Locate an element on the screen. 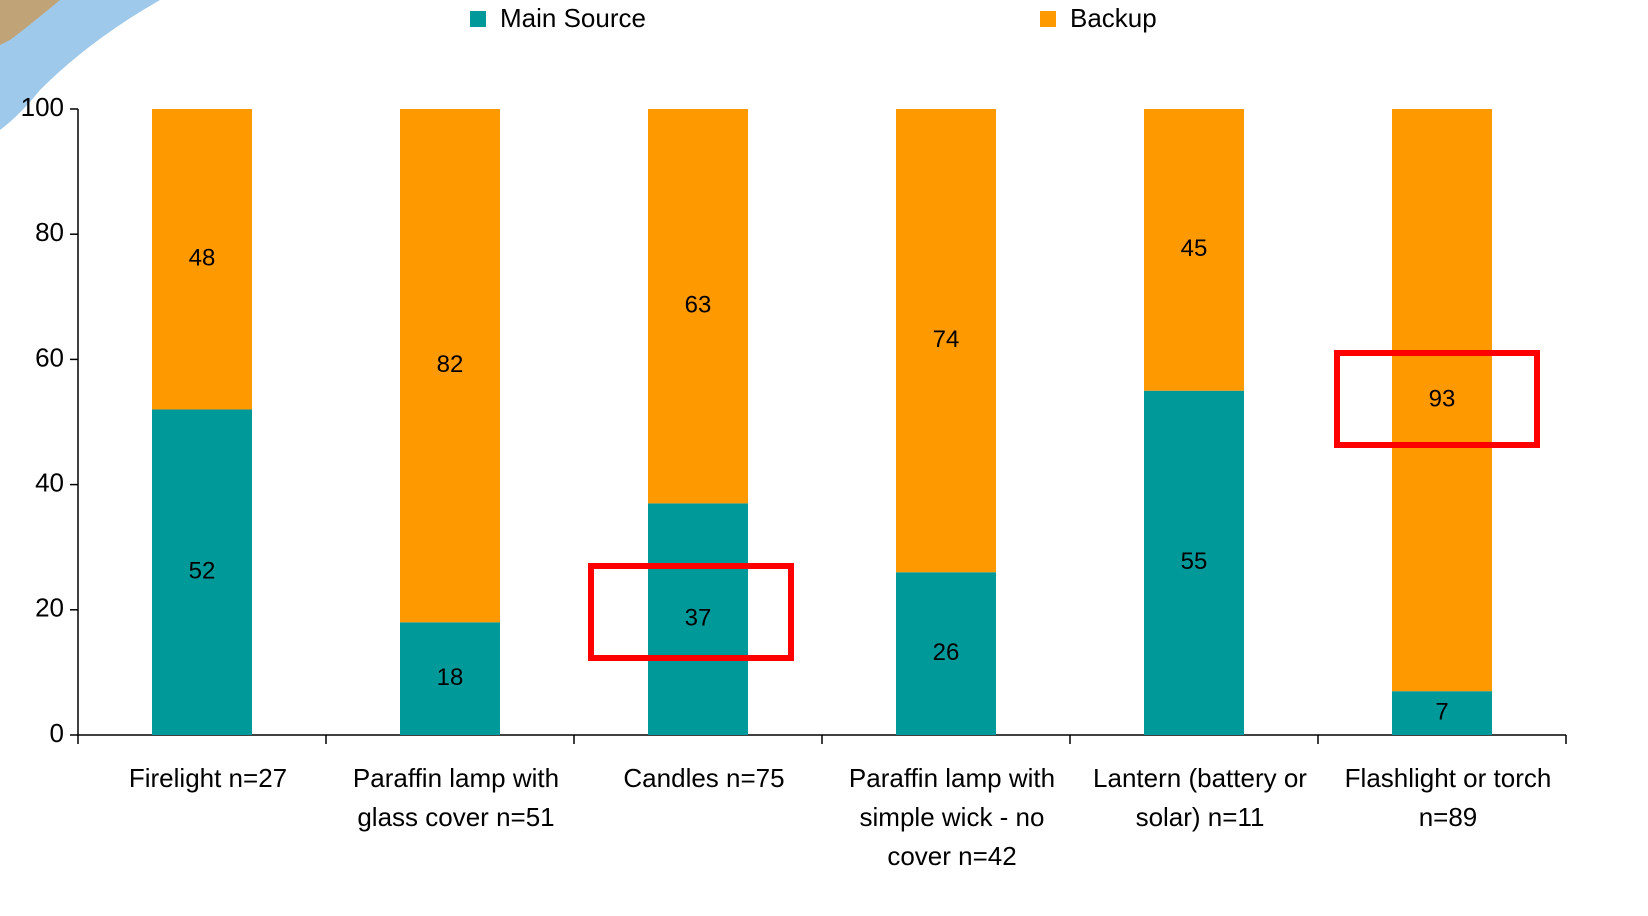 This screenshot has height=916, width=1648. data-label: 18 is located at coordinates (450, 677).